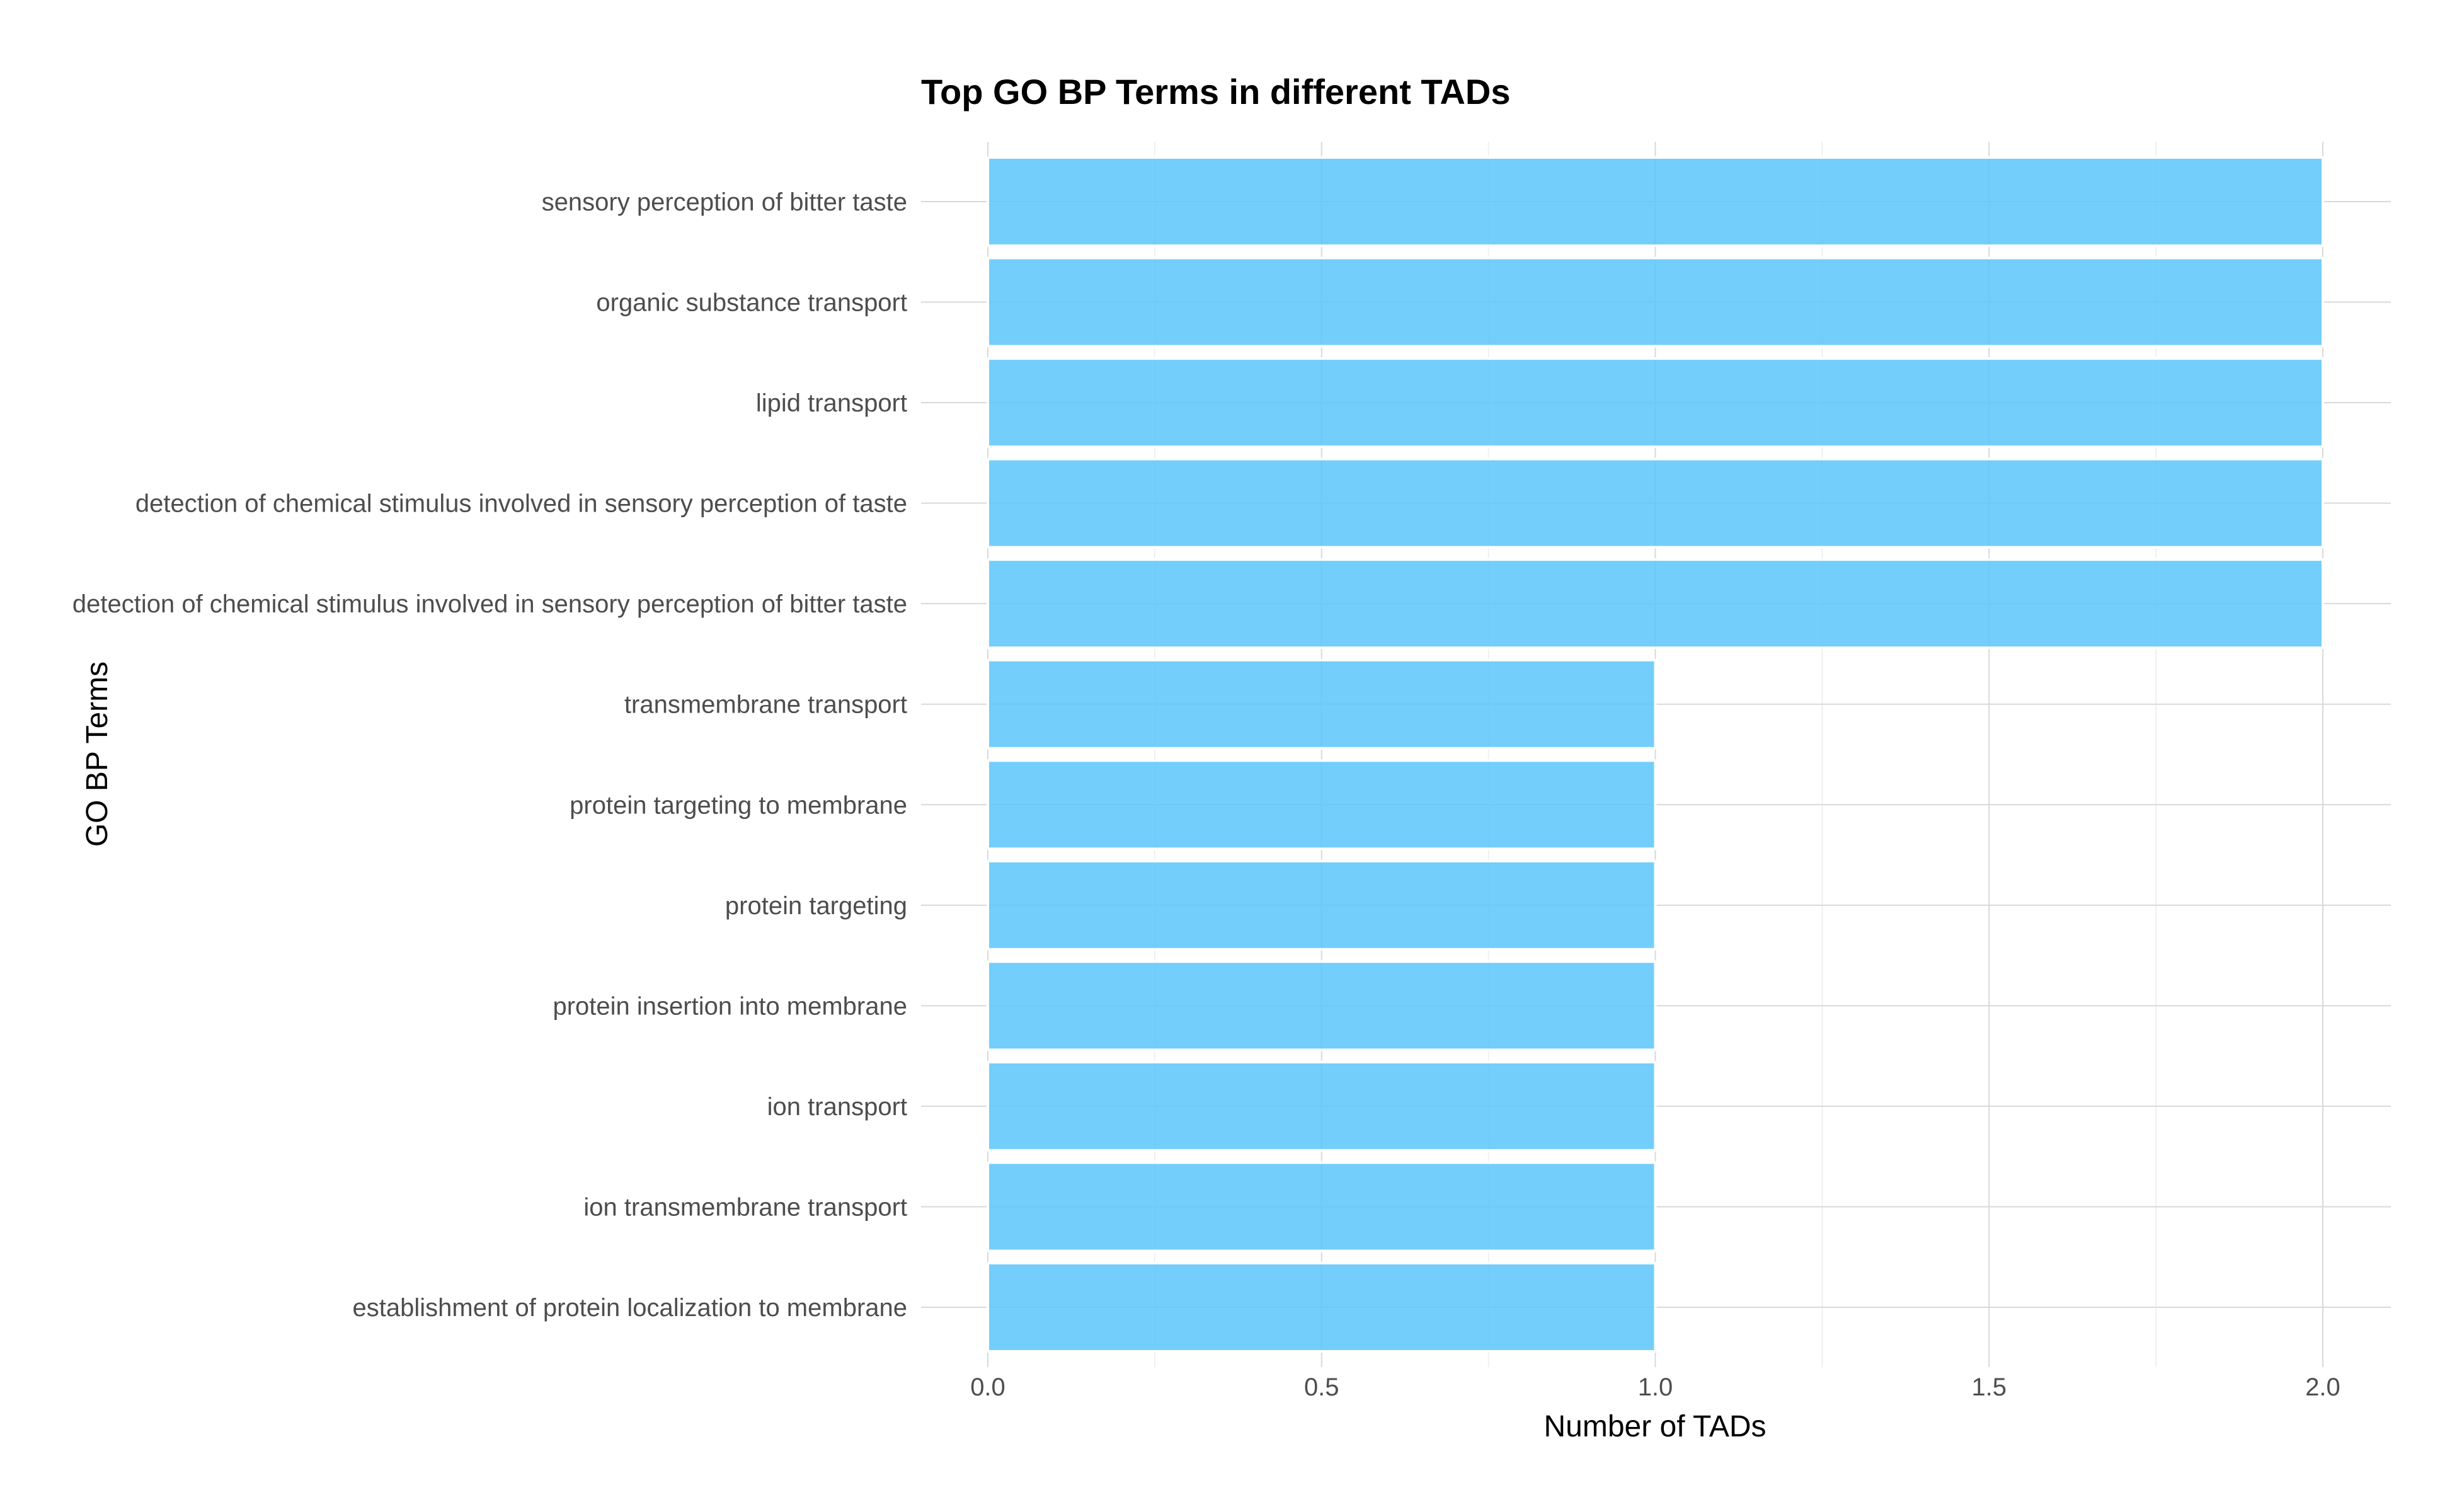 The width and height of the screenshot is (2457, 1512). I want to click on x-tick-label: 2.0, so click(2322, 1387).